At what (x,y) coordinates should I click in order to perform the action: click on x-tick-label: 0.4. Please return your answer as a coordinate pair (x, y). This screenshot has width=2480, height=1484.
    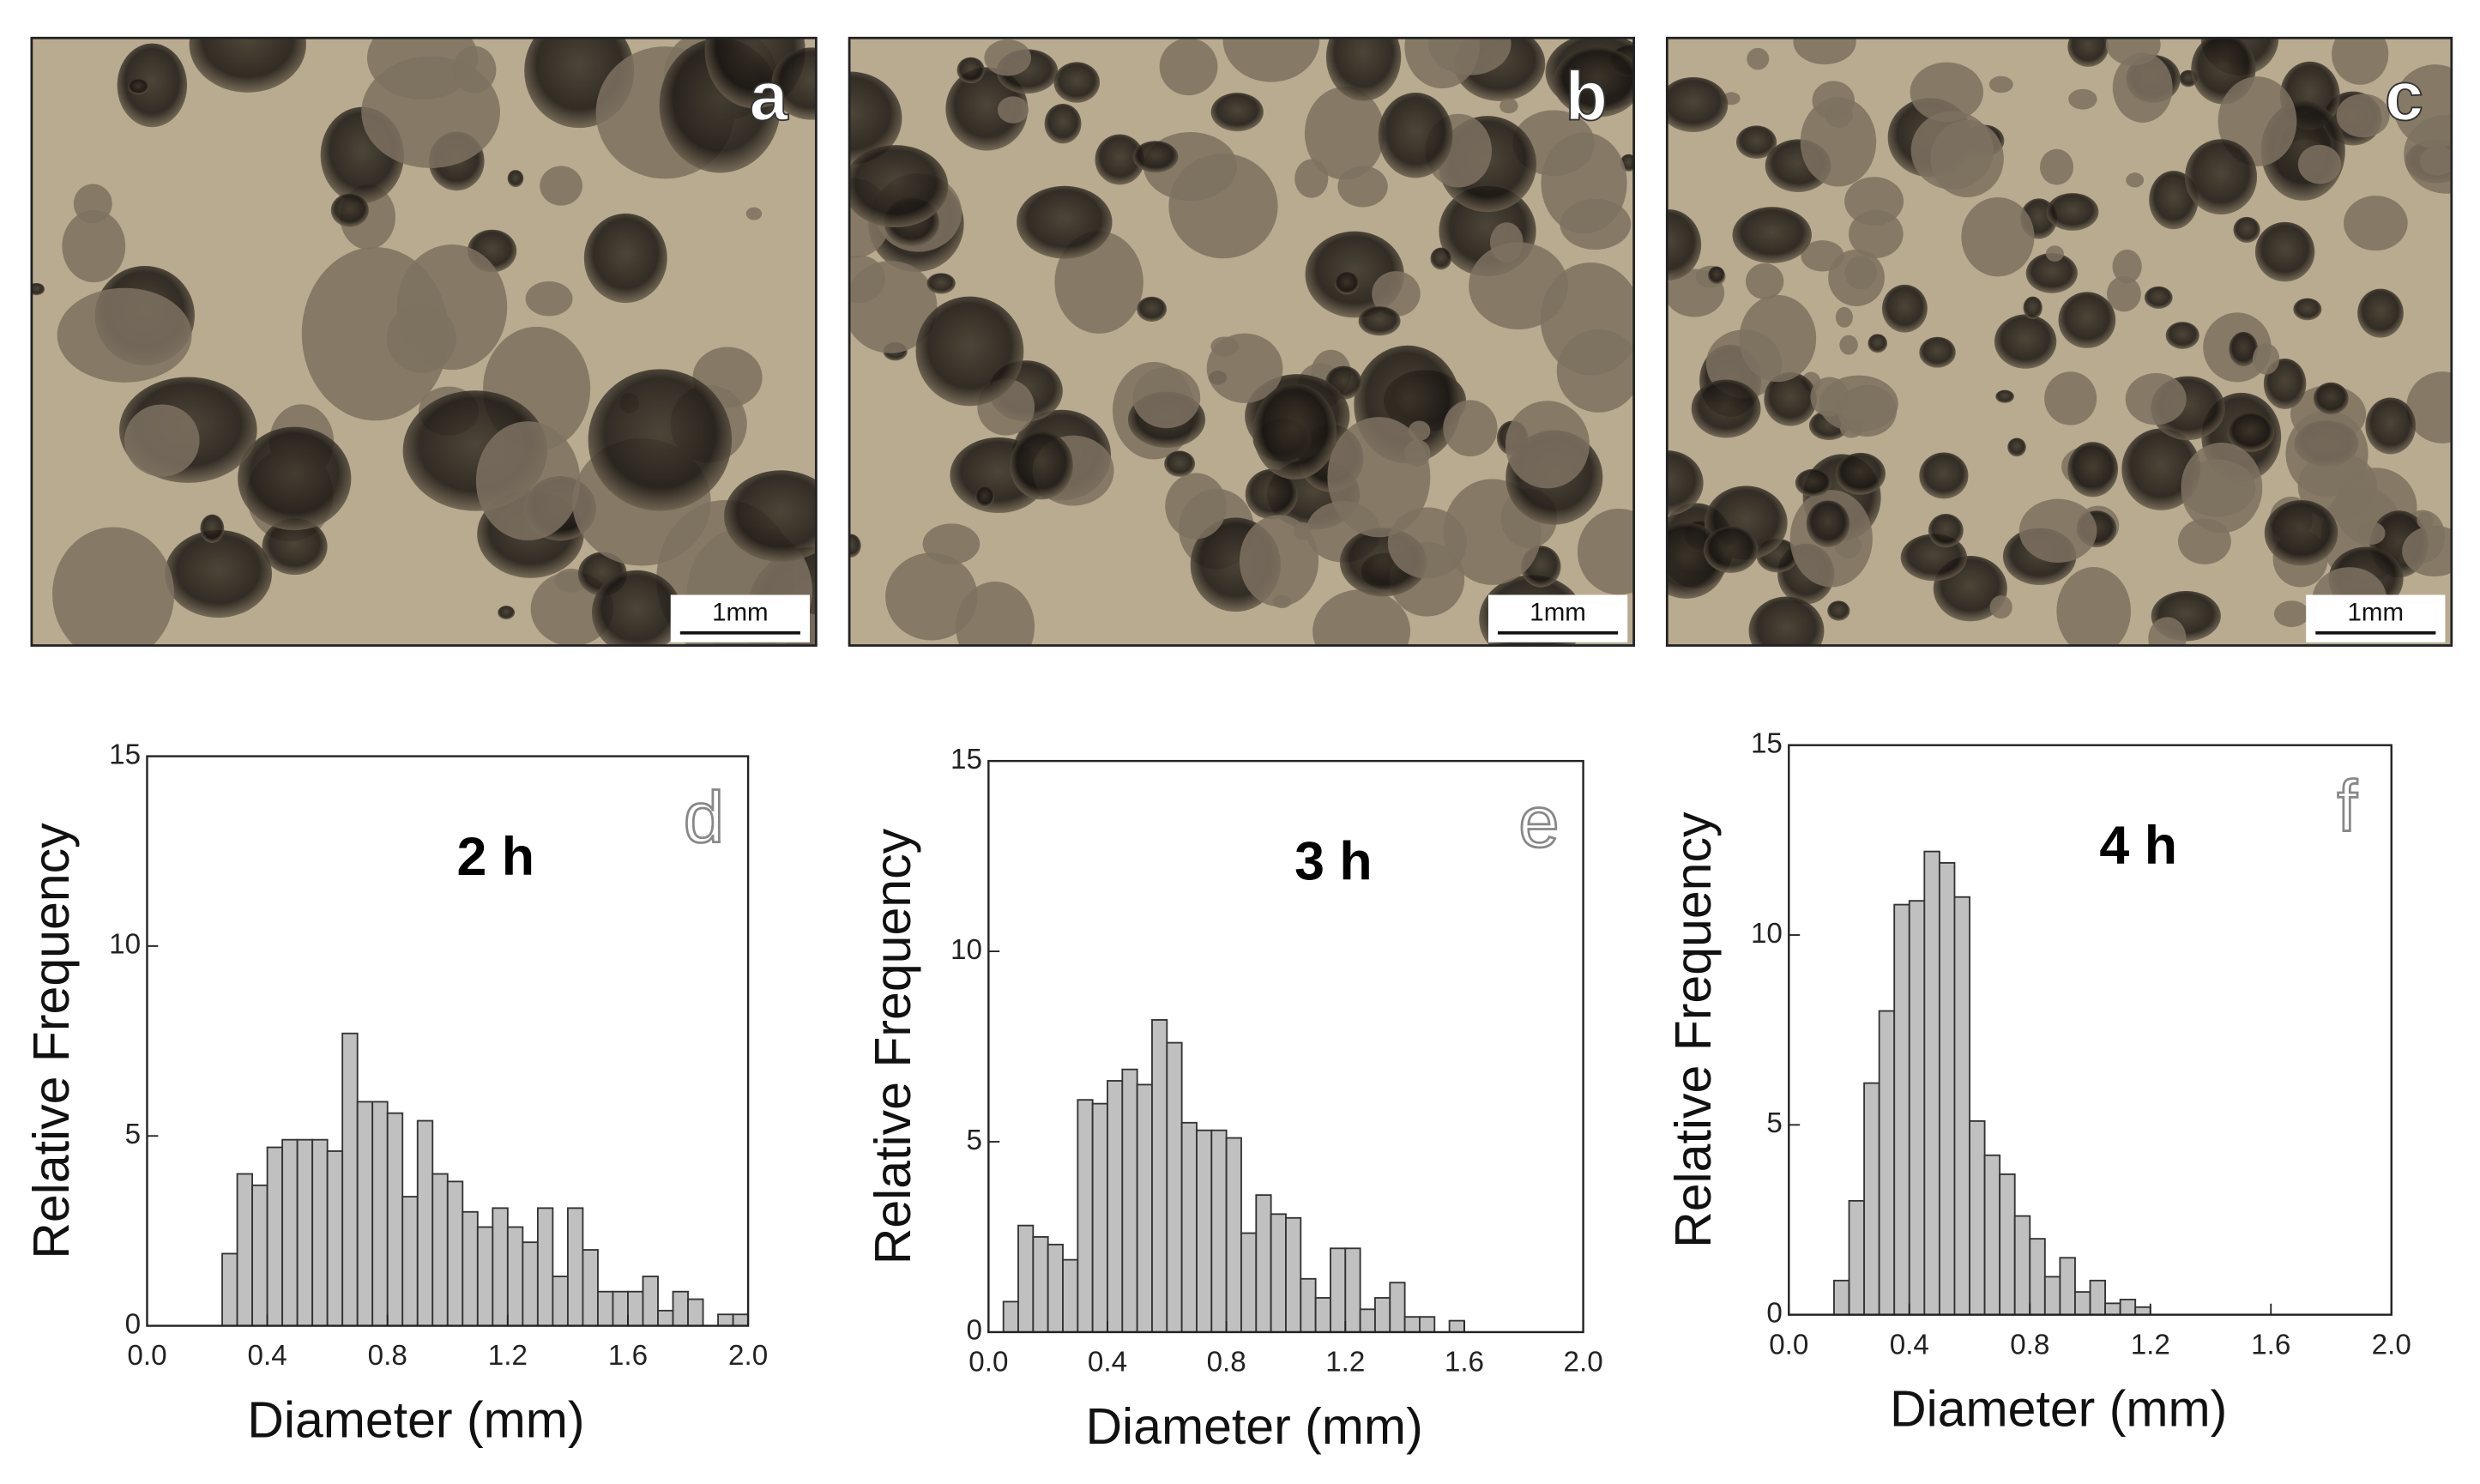
    Looking at the image, I should click on (267, 1356).